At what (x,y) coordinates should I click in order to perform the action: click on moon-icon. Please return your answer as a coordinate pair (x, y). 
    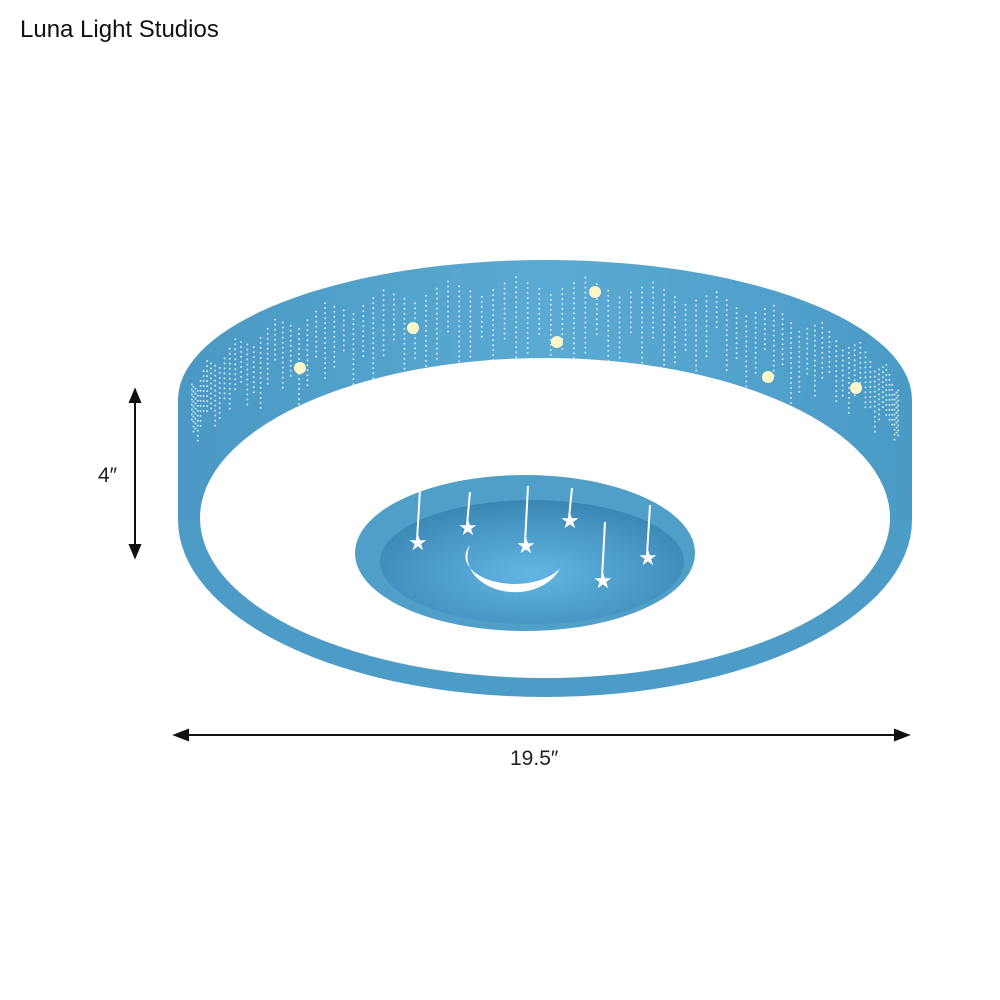
    Looking at the image, I should click on (512, 569).